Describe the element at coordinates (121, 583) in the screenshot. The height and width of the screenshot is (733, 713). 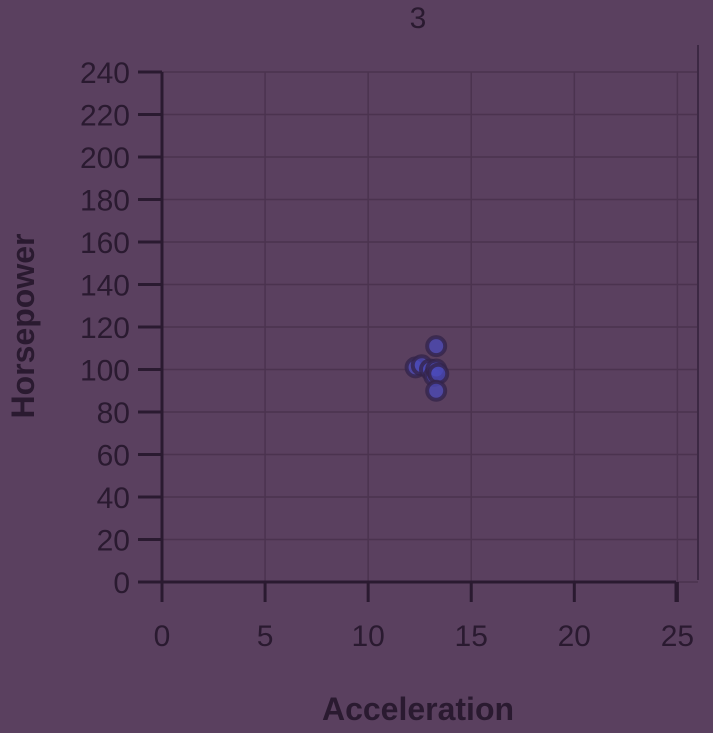
I see `y-tick-label: 0` at that location.